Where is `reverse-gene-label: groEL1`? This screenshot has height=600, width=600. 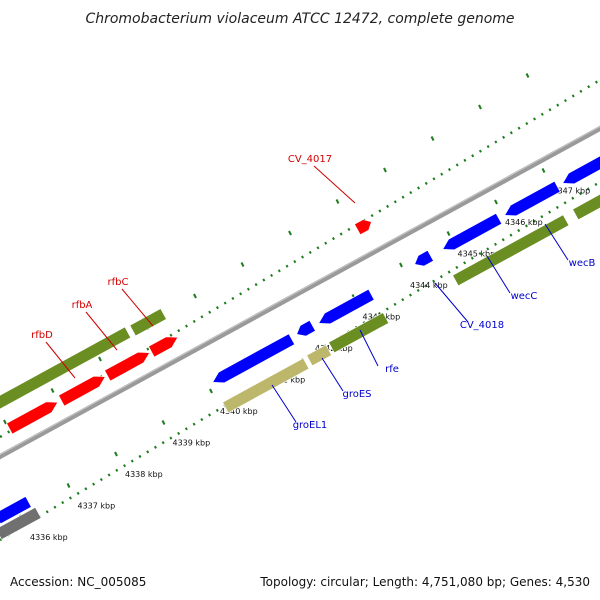
reverse-gene-label: groEL1 is located at coordinates (310, 425).